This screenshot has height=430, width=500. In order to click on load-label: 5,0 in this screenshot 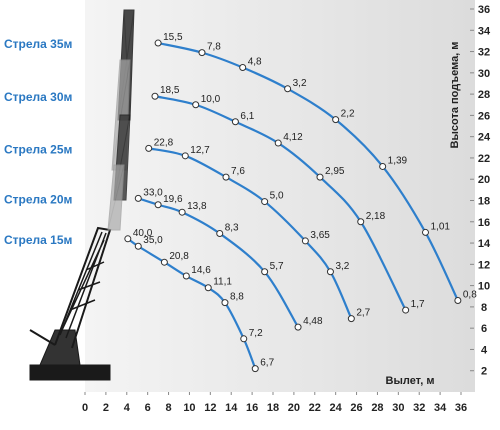, I will do `click(277, 196)`.